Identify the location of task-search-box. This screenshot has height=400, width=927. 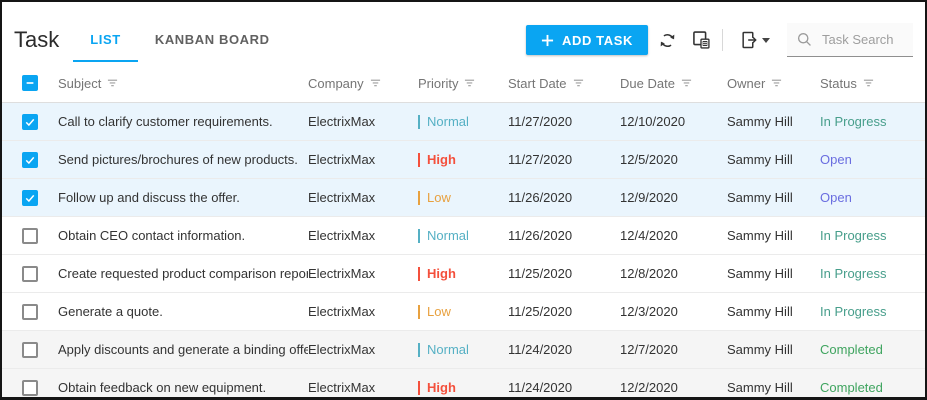
(850, 40).